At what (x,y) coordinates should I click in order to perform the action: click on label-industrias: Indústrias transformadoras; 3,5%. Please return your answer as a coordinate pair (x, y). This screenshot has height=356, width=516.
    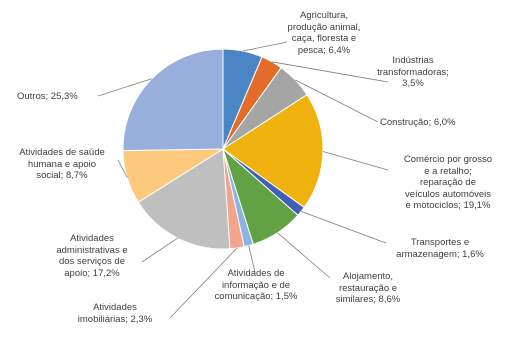
    Looking at the image, I should click on (413, 72).